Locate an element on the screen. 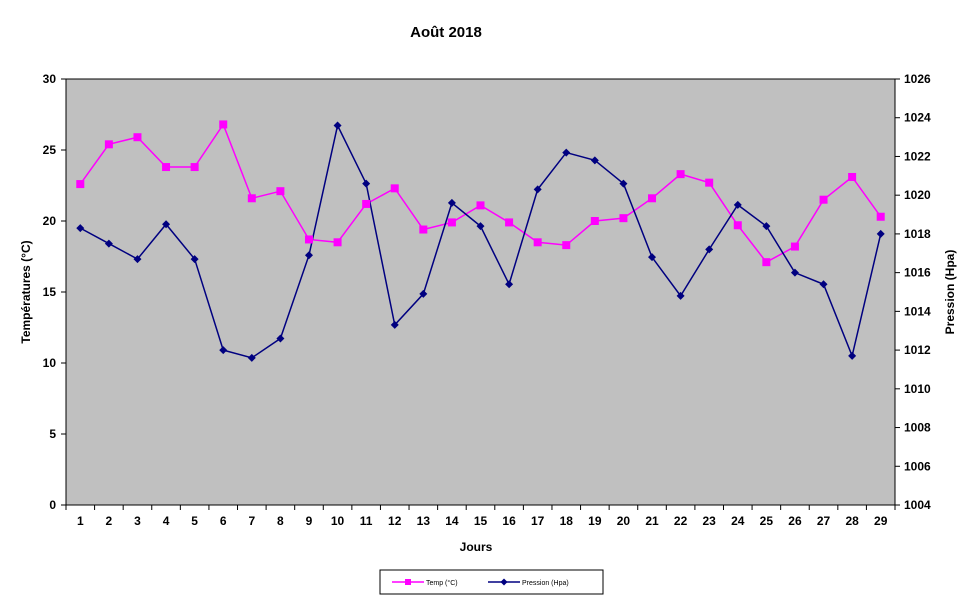 The image size is (966, 602). x-tick-label: 15 is located at coordinates (481, 521).